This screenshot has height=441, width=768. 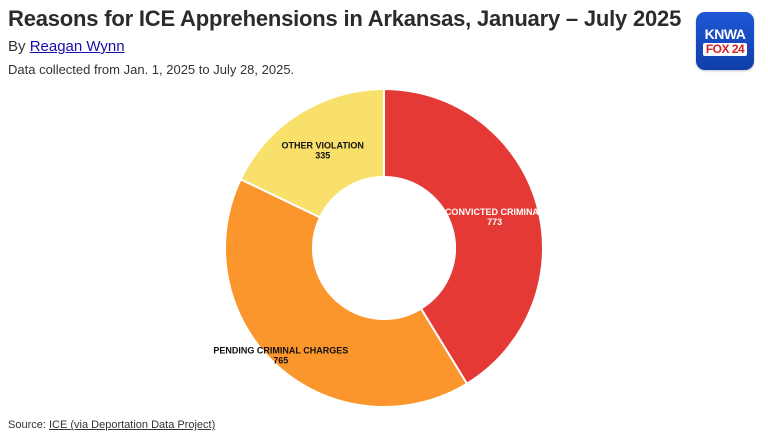 I want to click on byline: By Reagan Wynn, so click(x=66, y=46).